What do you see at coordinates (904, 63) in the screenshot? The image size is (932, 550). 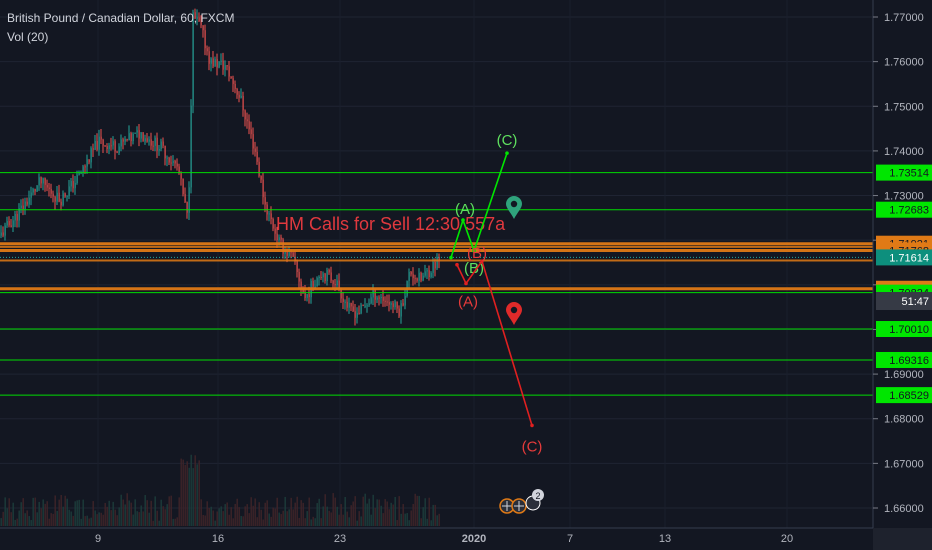 I see `price-tick-label: 1.76000` at bounding box center [904, 63].